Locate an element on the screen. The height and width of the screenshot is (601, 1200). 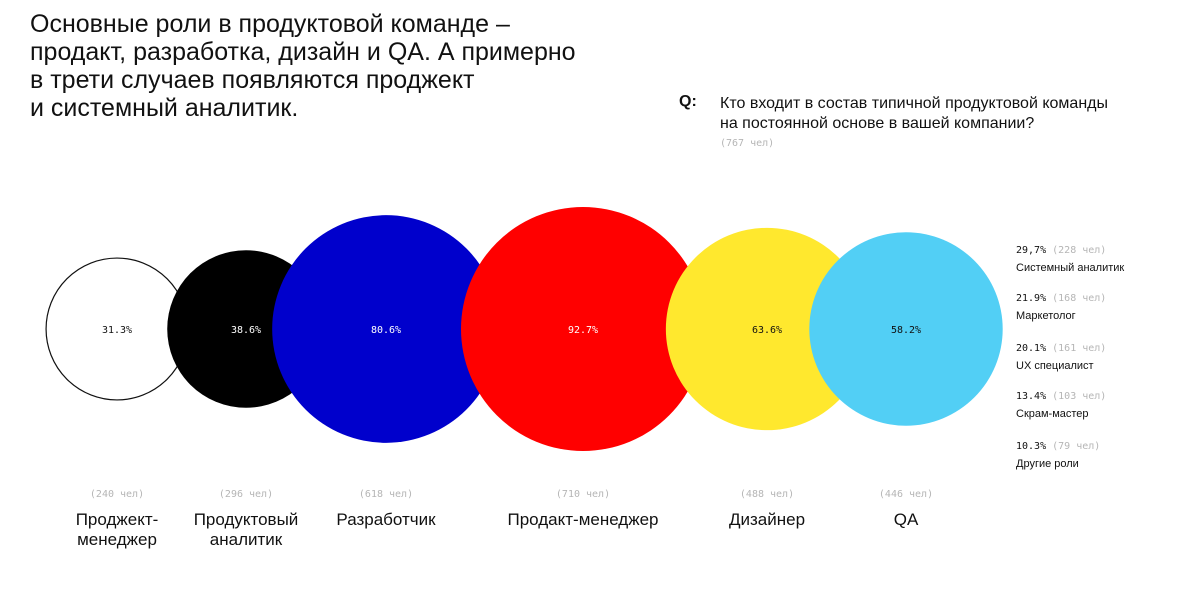
role-label: Дизайнер is located at coordinates (767, 520).